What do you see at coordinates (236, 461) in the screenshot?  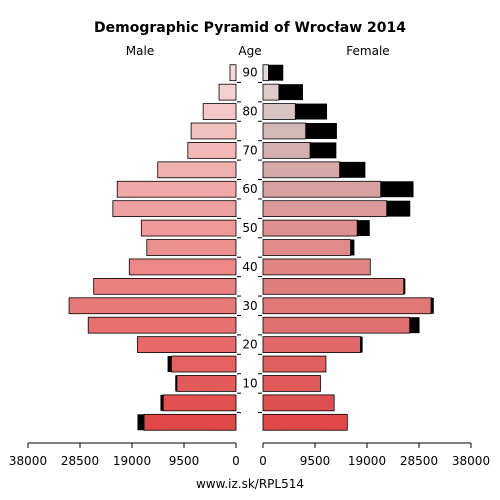 I see `male-x-tick-label: 0` at bounding box center [236, 461].